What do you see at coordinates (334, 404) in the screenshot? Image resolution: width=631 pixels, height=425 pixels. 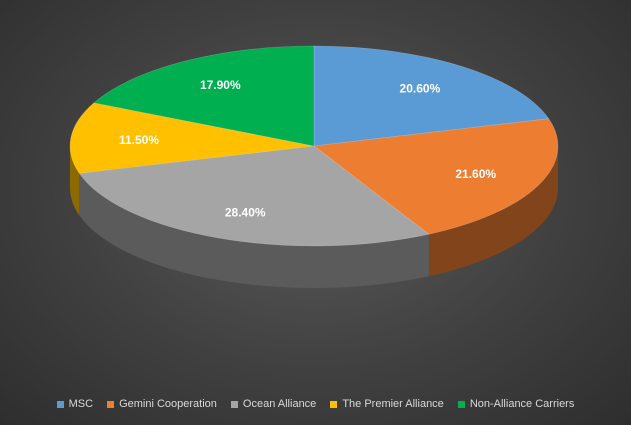 I see `legend-swatch-premier-alliance` at bounding box center [334, 404].